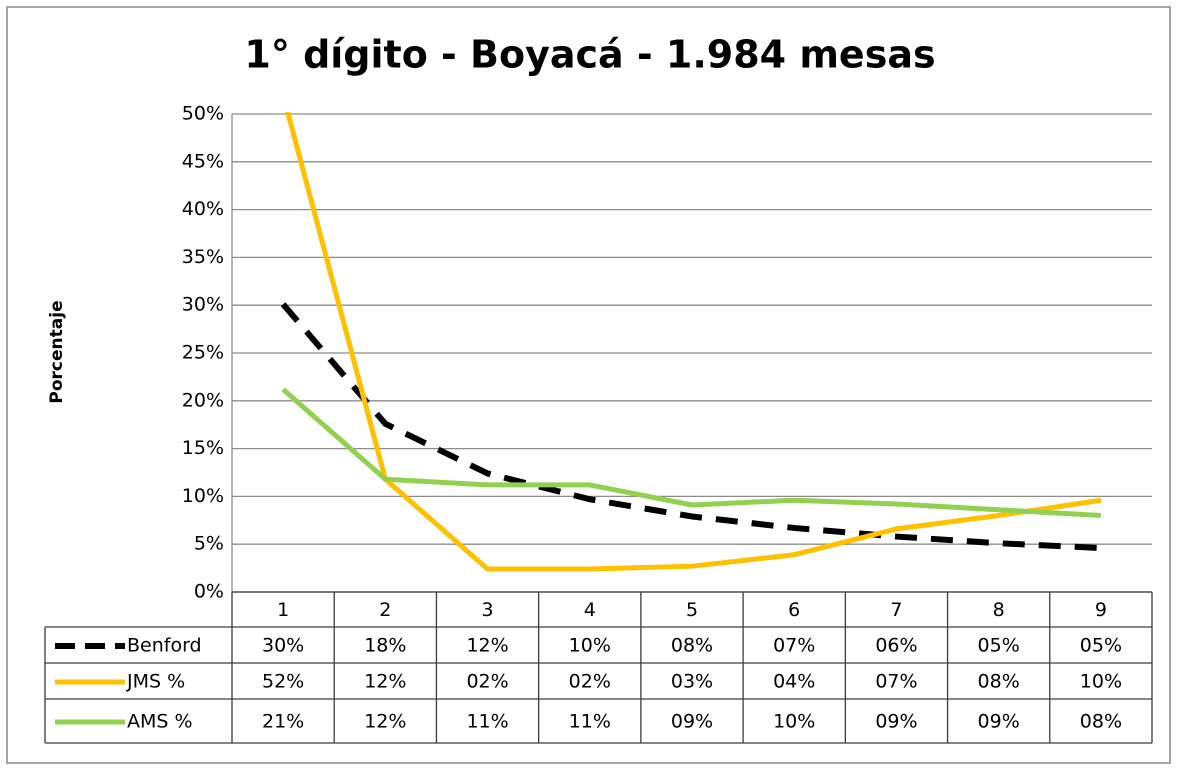  Describe the element at coordinates (164, 646) in the screenshot. I see `legend-label: Benford` at that location.